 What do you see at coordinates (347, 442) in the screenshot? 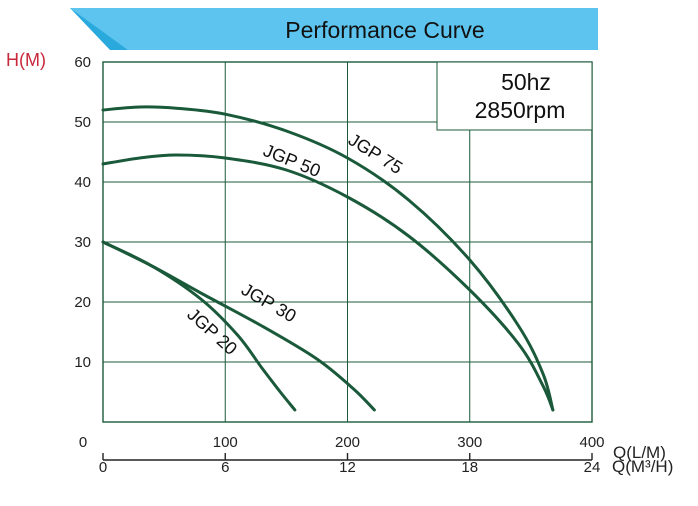
I see `x-tick-label: 200` at bounding box center [347, 442].